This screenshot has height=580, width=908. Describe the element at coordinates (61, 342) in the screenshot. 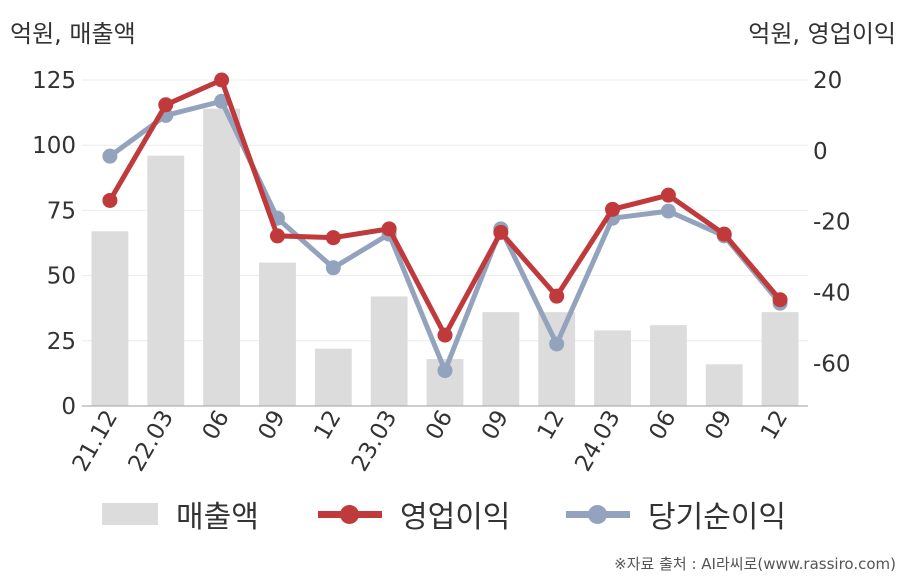

I see `left-tick-label: 25` at that location.